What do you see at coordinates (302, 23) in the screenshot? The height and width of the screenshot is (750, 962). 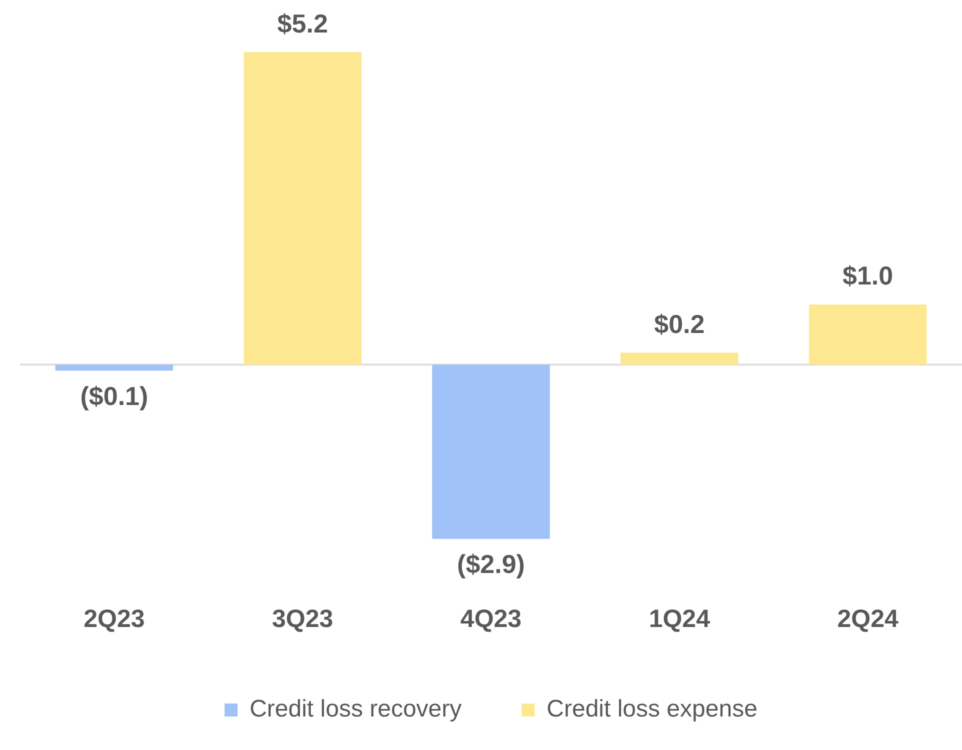 I see `data-label: $5.2` at bounding box center [302, 23].